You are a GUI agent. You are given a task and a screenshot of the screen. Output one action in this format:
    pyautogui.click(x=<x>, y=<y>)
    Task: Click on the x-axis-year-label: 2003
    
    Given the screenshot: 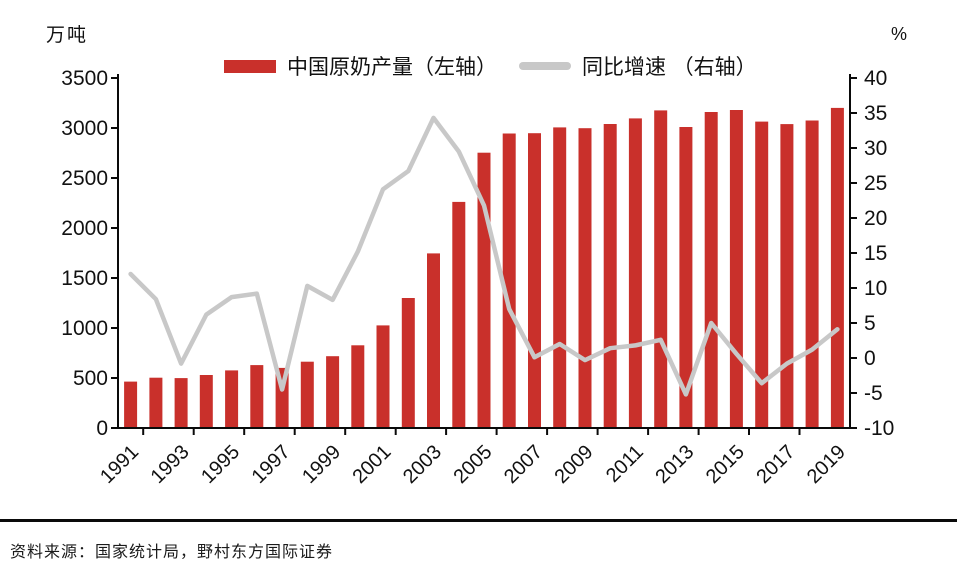 What is the action you would take?
    pyautogui.click(x=422, y=464)
    